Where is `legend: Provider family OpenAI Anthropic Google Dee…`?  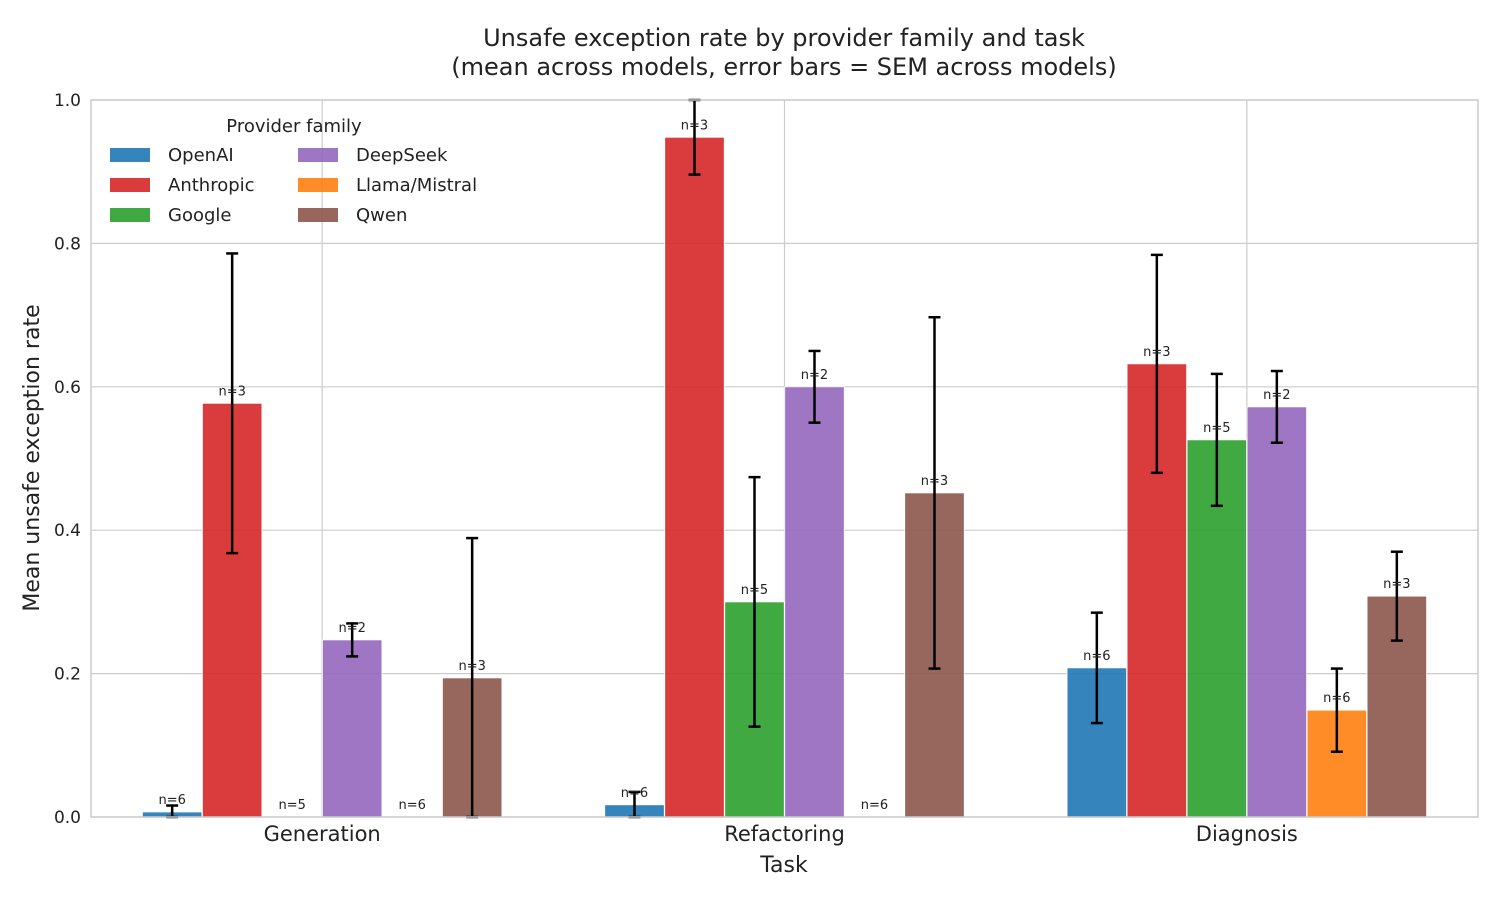 legend: Provider family OpenAI Anthropic Google Dee… is located at coordinates (293, 171).